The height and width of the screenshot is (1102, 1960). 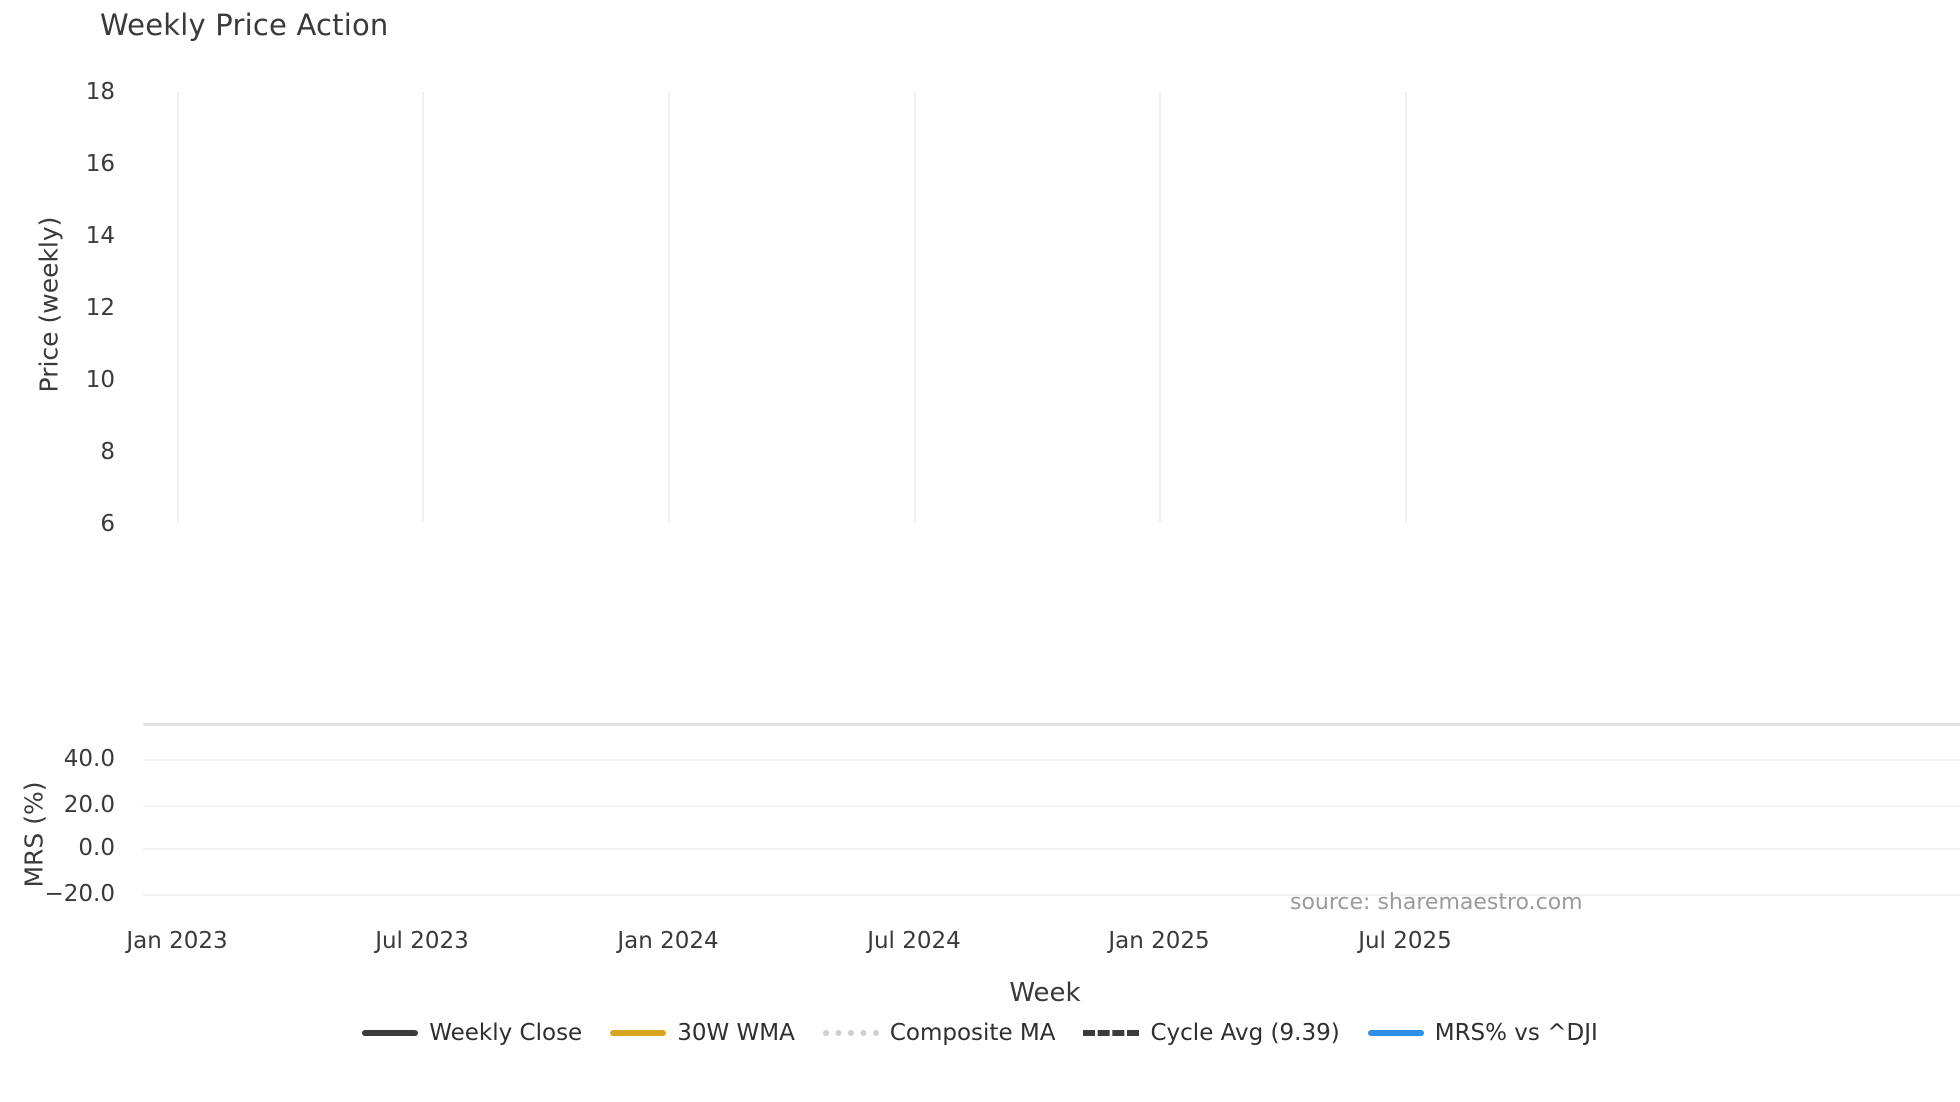 I want to click on xtick-jan-2023: Jan 2023, so click(x=177, y=941).